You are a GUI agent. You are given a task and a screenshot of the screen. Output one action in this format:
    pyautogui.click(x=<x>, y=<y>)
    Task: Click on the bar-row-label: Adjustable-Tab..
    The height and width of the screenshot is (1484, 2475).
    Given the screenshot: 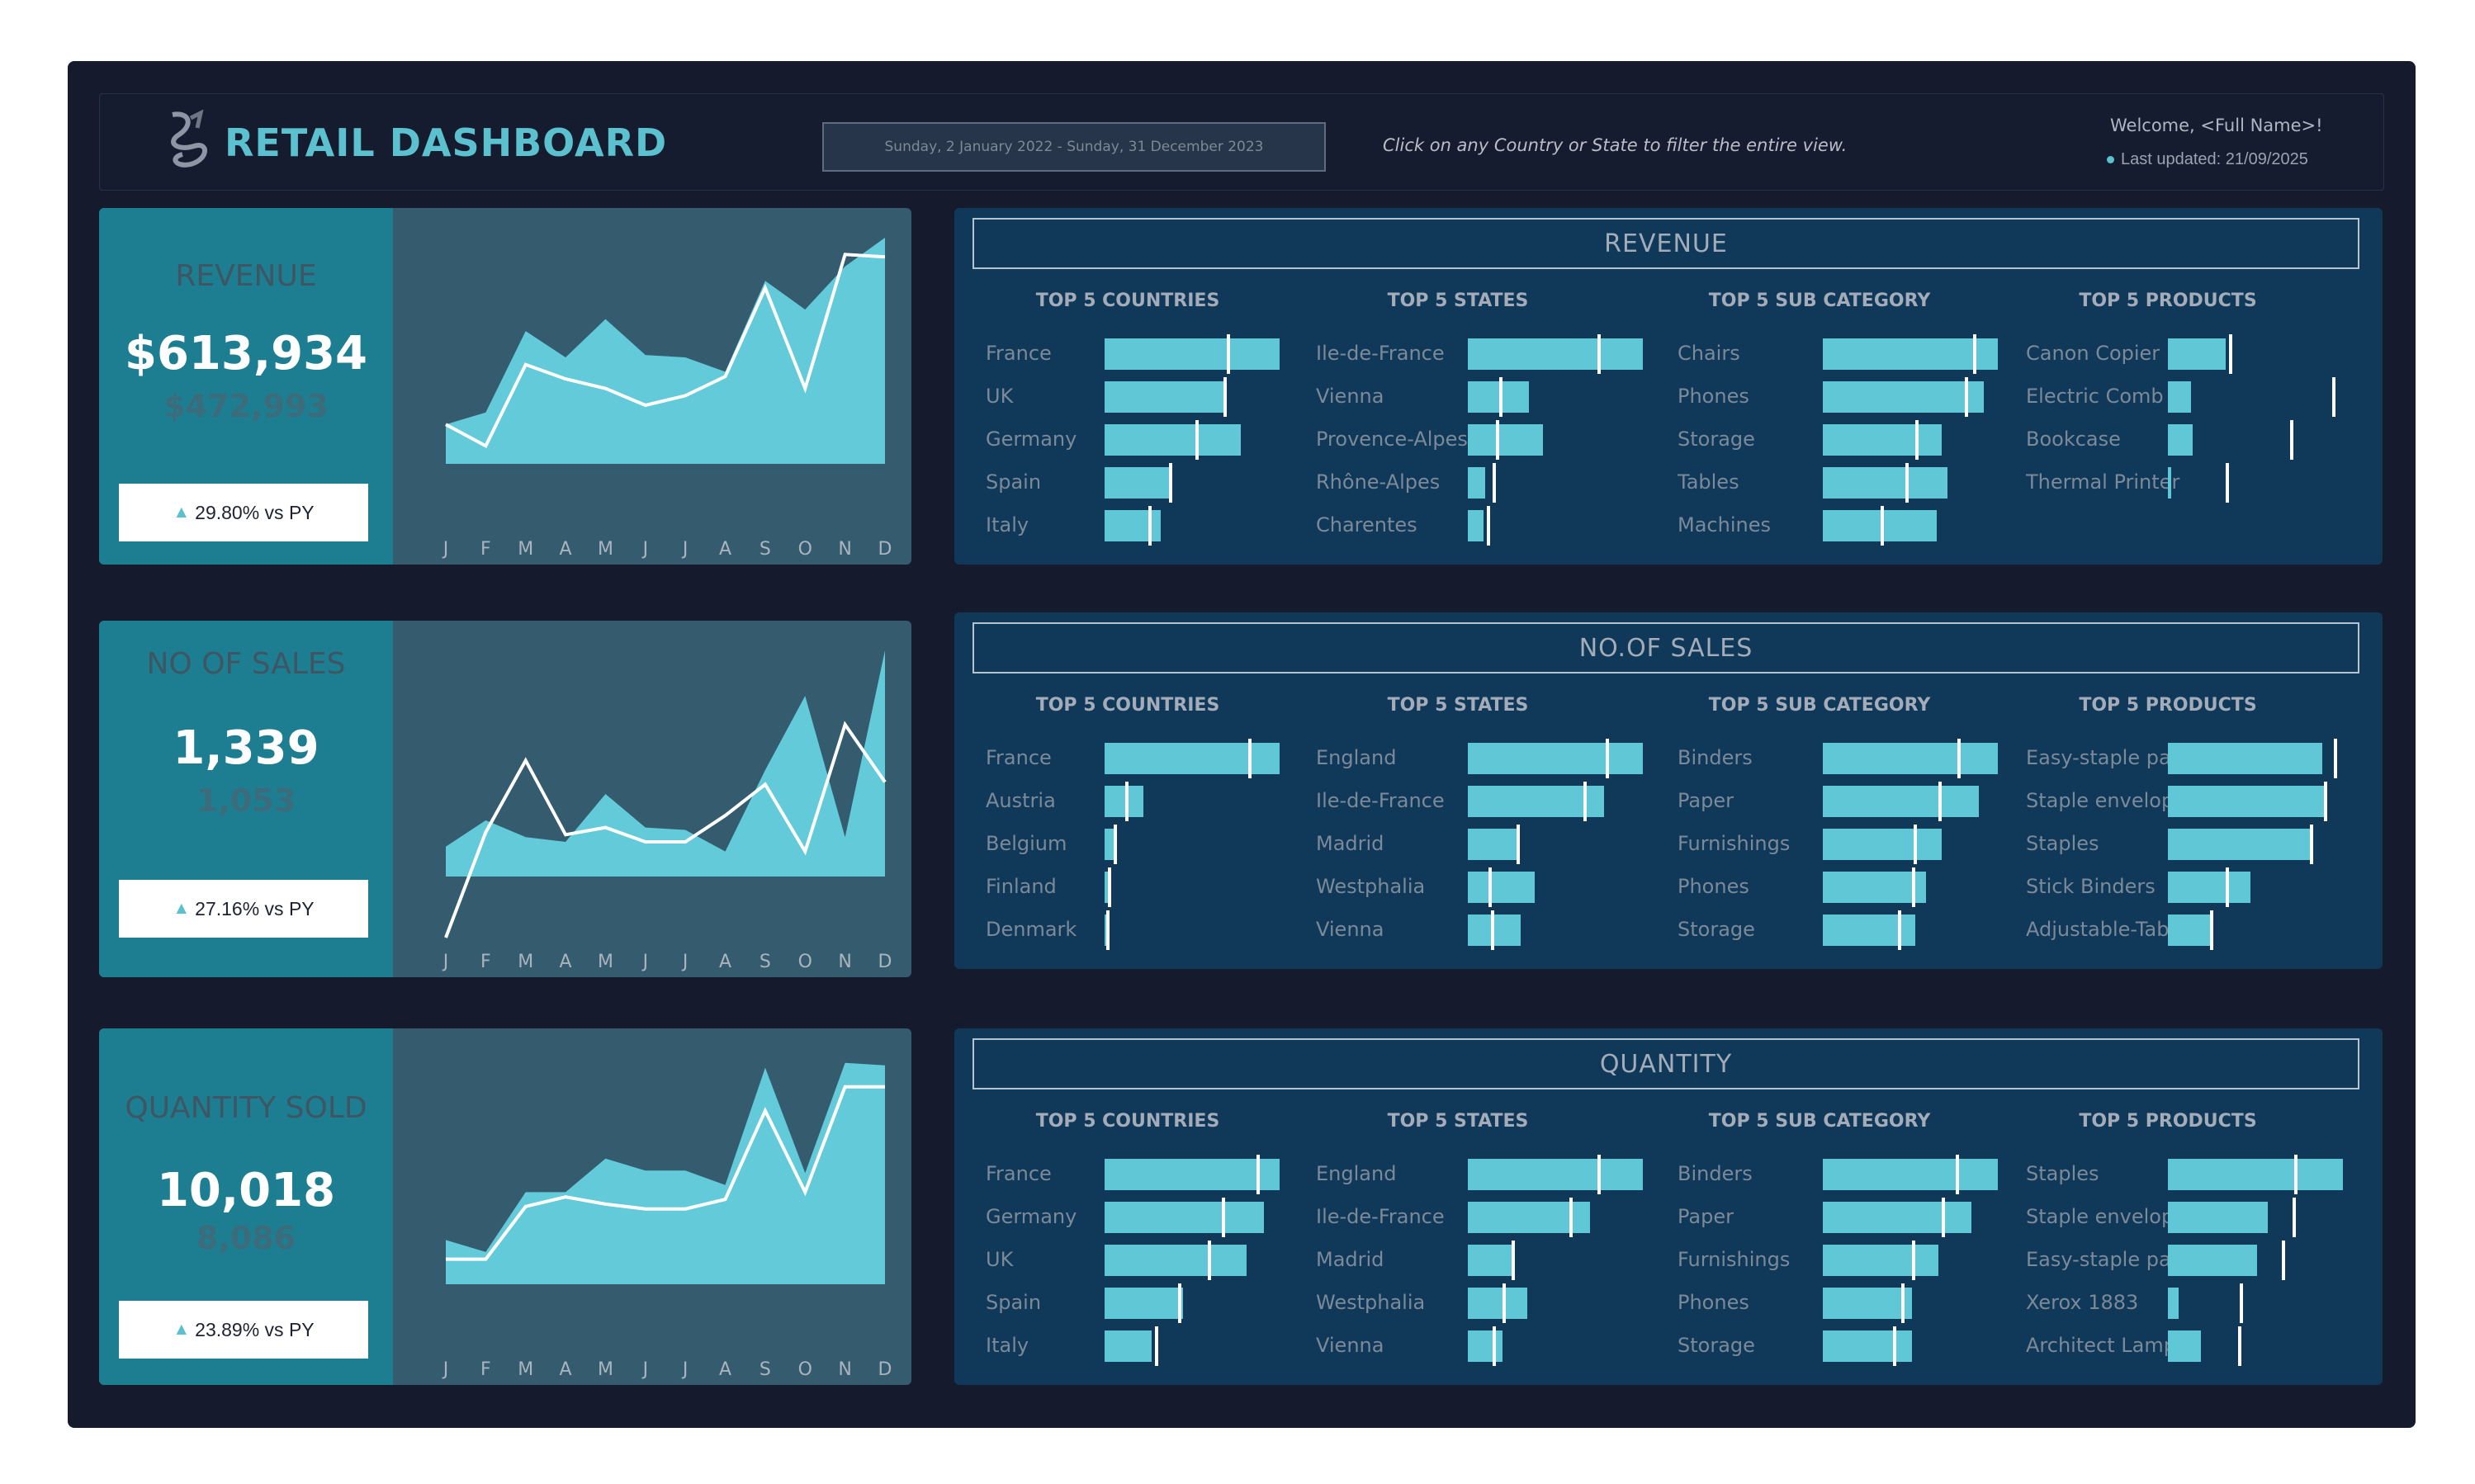 What is the action you would take?
    pyautogui.click(x=2104, y=929)
    